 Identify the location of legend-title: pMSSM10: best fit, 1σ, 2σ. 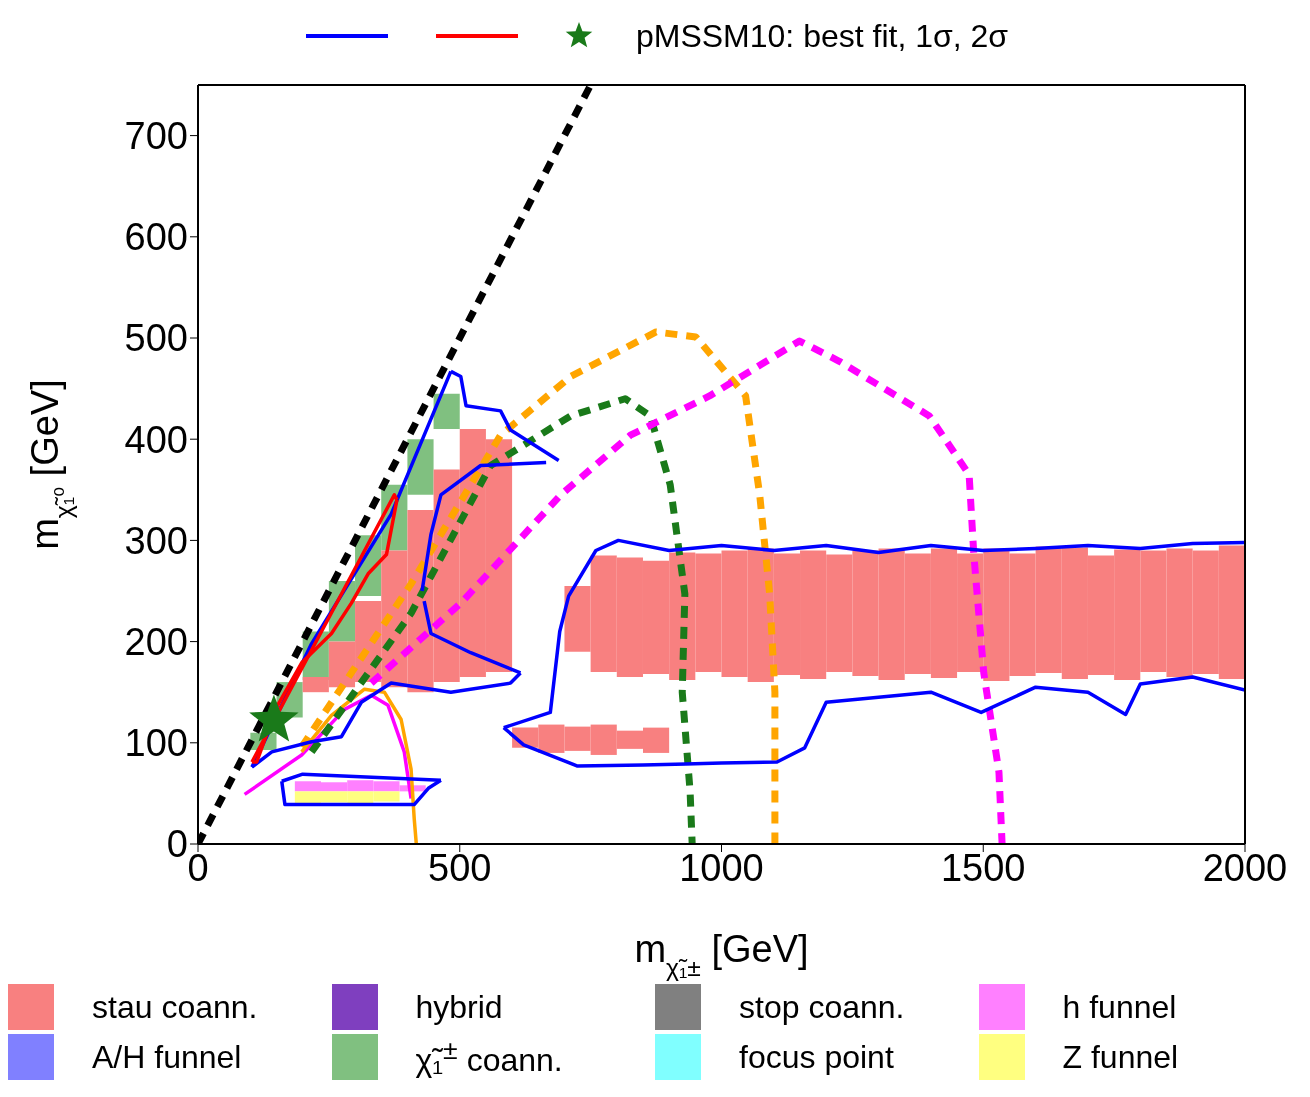
(822, 36).